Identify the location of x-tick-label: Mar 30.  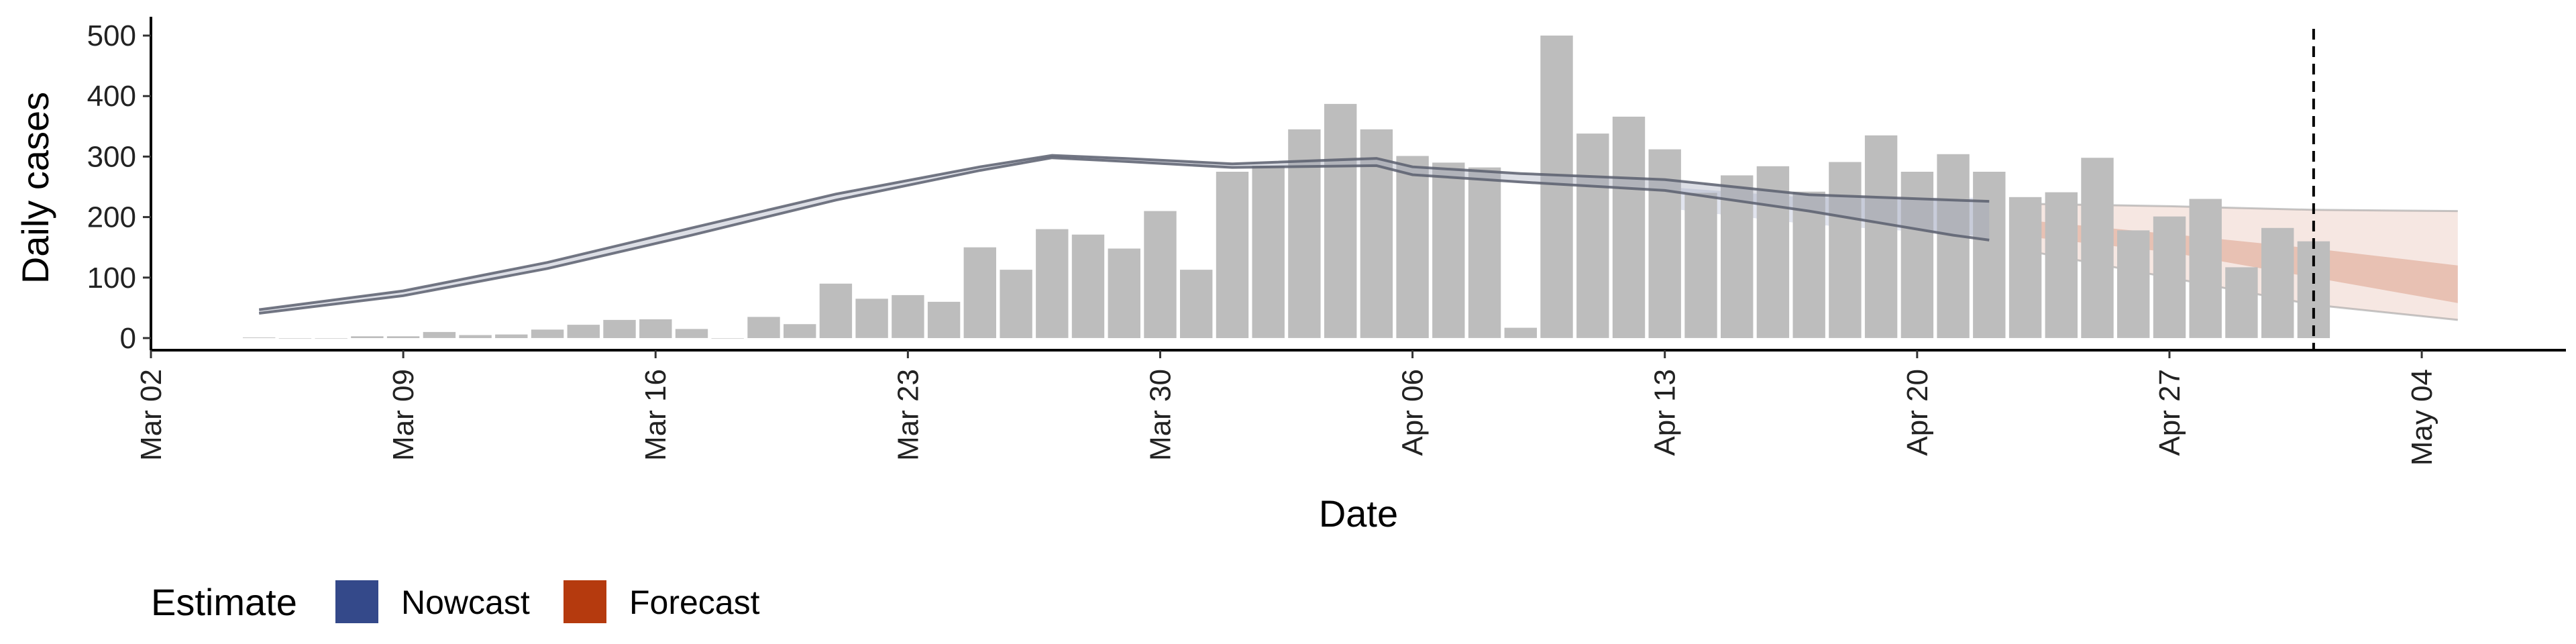
(1160, 415).